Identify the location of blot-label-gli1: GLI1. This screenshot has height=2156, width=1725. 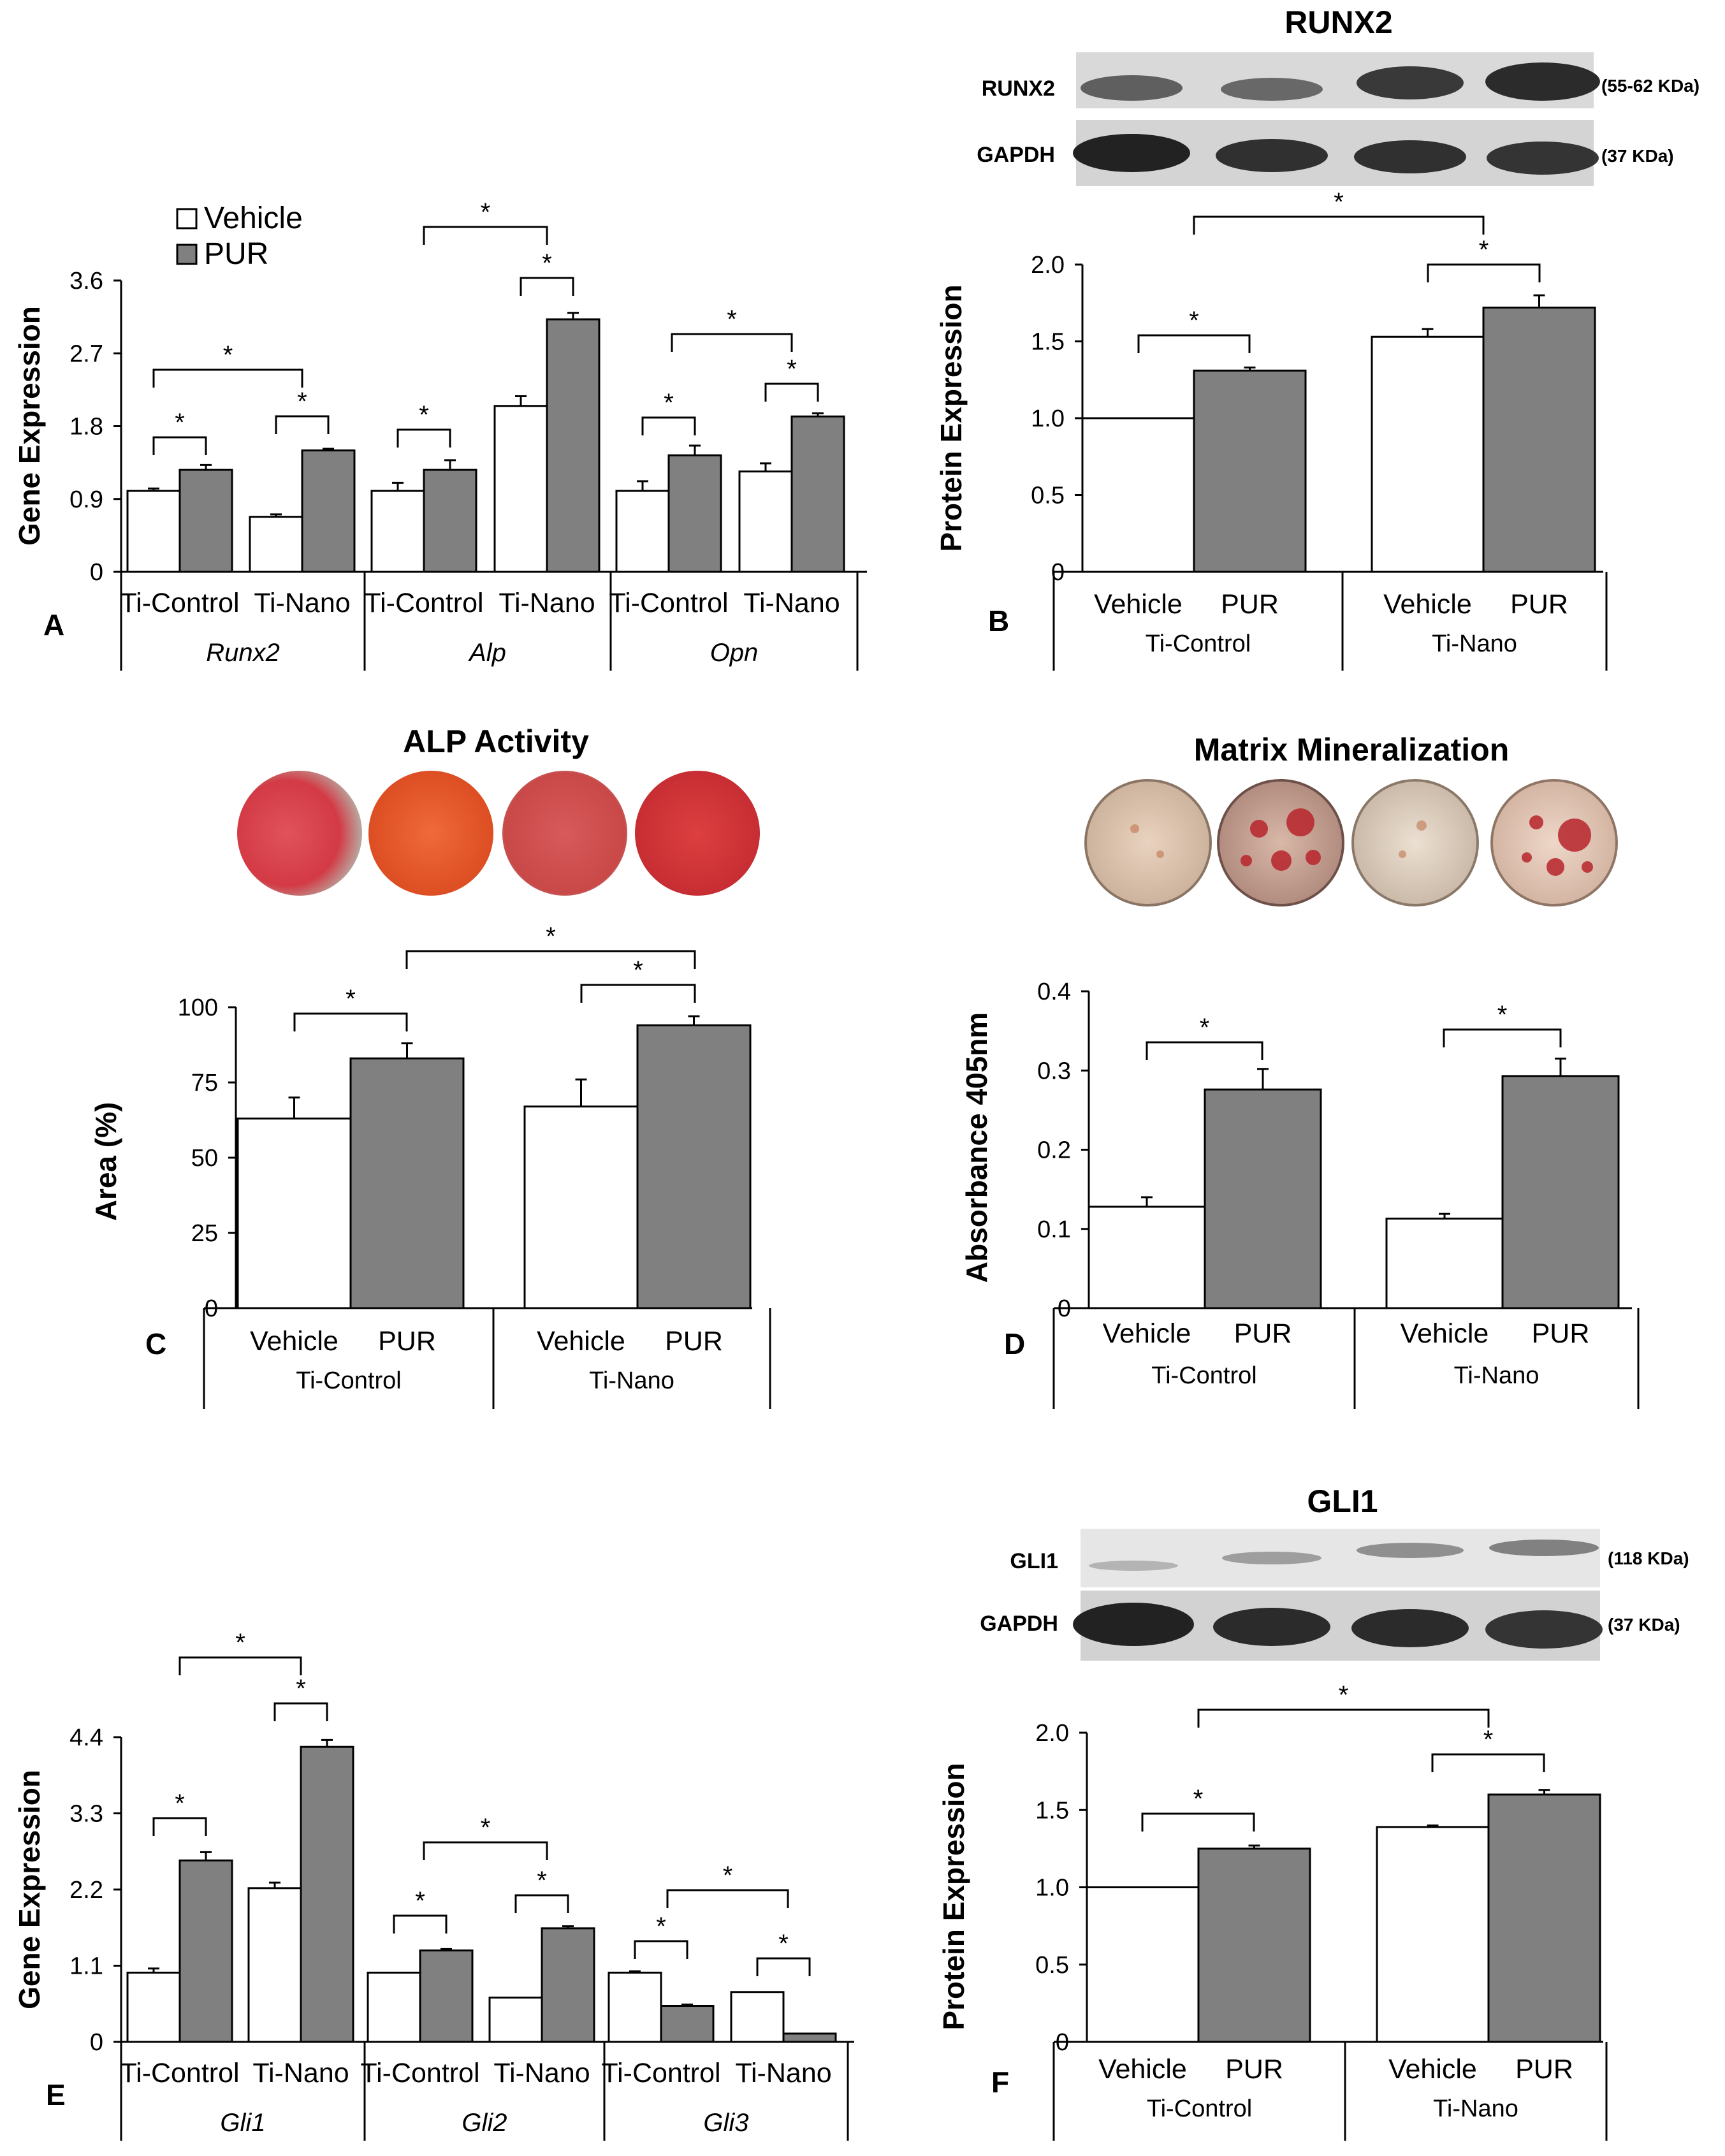
(1034, 1561).